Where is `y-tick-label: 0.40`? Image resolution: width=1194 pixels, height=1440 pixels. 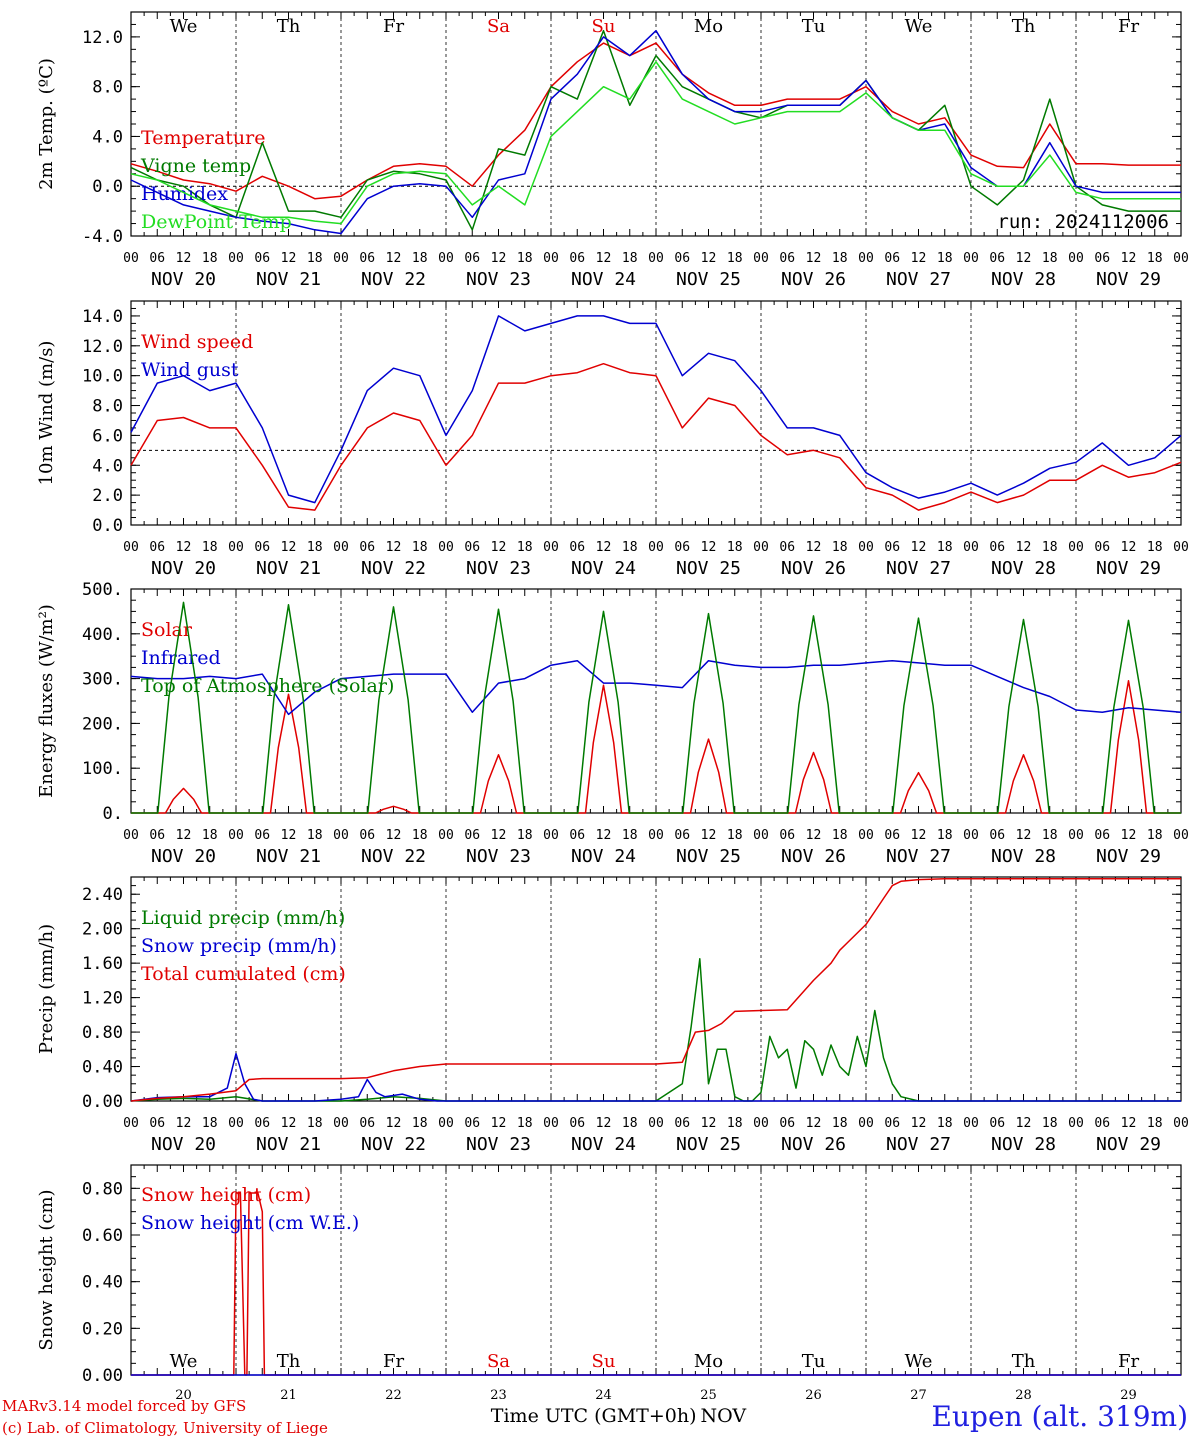
y-tick-label: 0.40 is located at coordinates (102, 1068).